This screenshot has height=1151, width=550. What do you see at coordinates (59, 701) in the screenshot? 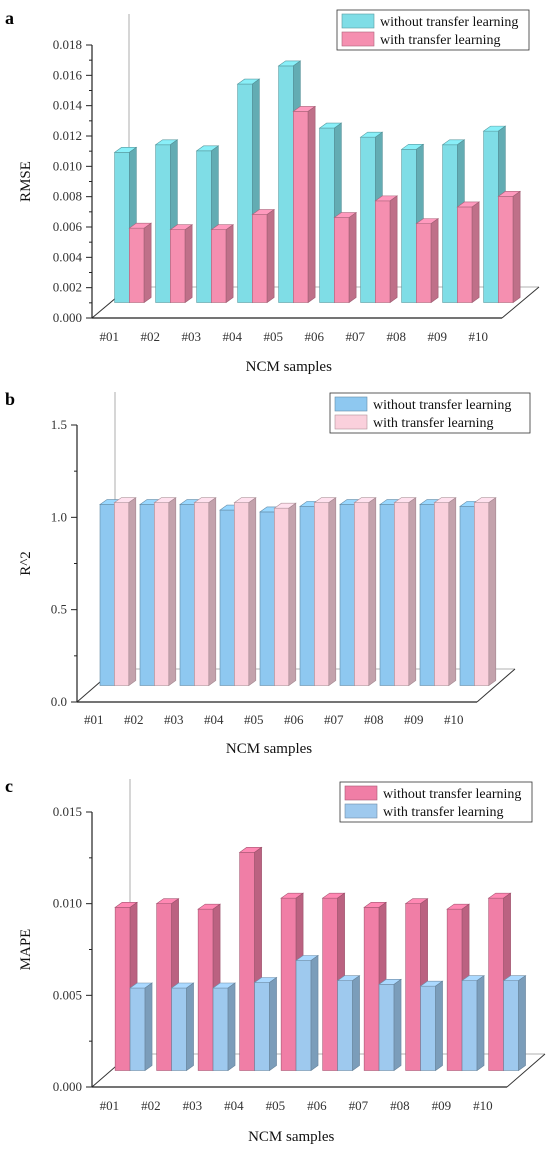
I see `y-tick-label: 0.0` at bounding box center [59, 701].